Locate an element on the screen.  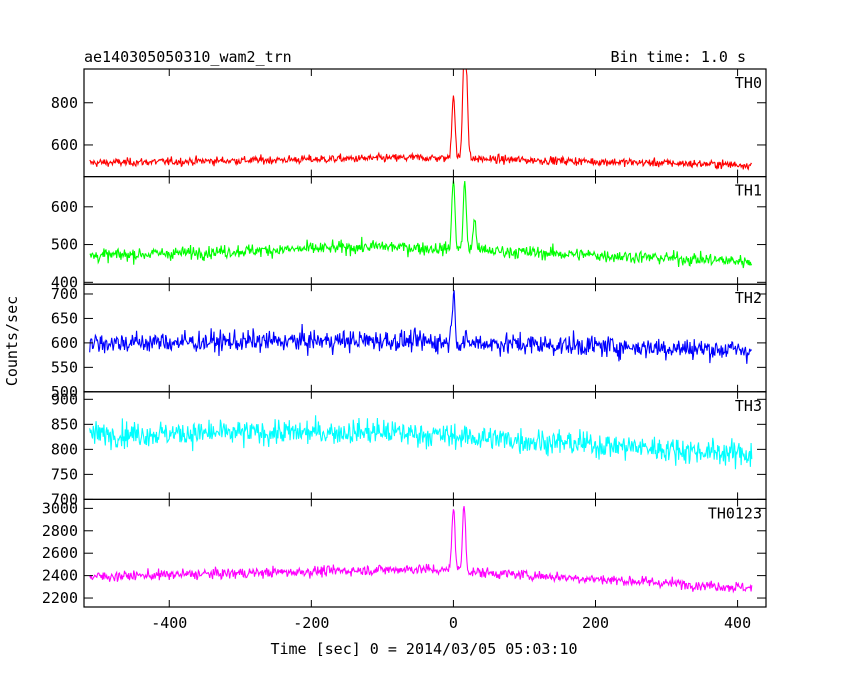
series-line-th1 is located at coordinates (421, 224).